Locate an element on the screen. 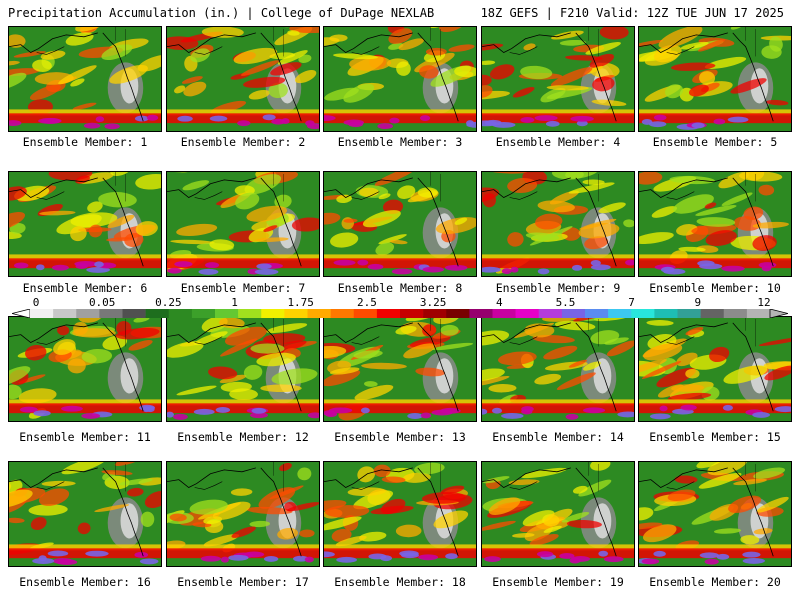 This screenshot has height=600, width=800. ensemble-member-label: Ensemble Member: 14 is located at coordinates (558, 437).